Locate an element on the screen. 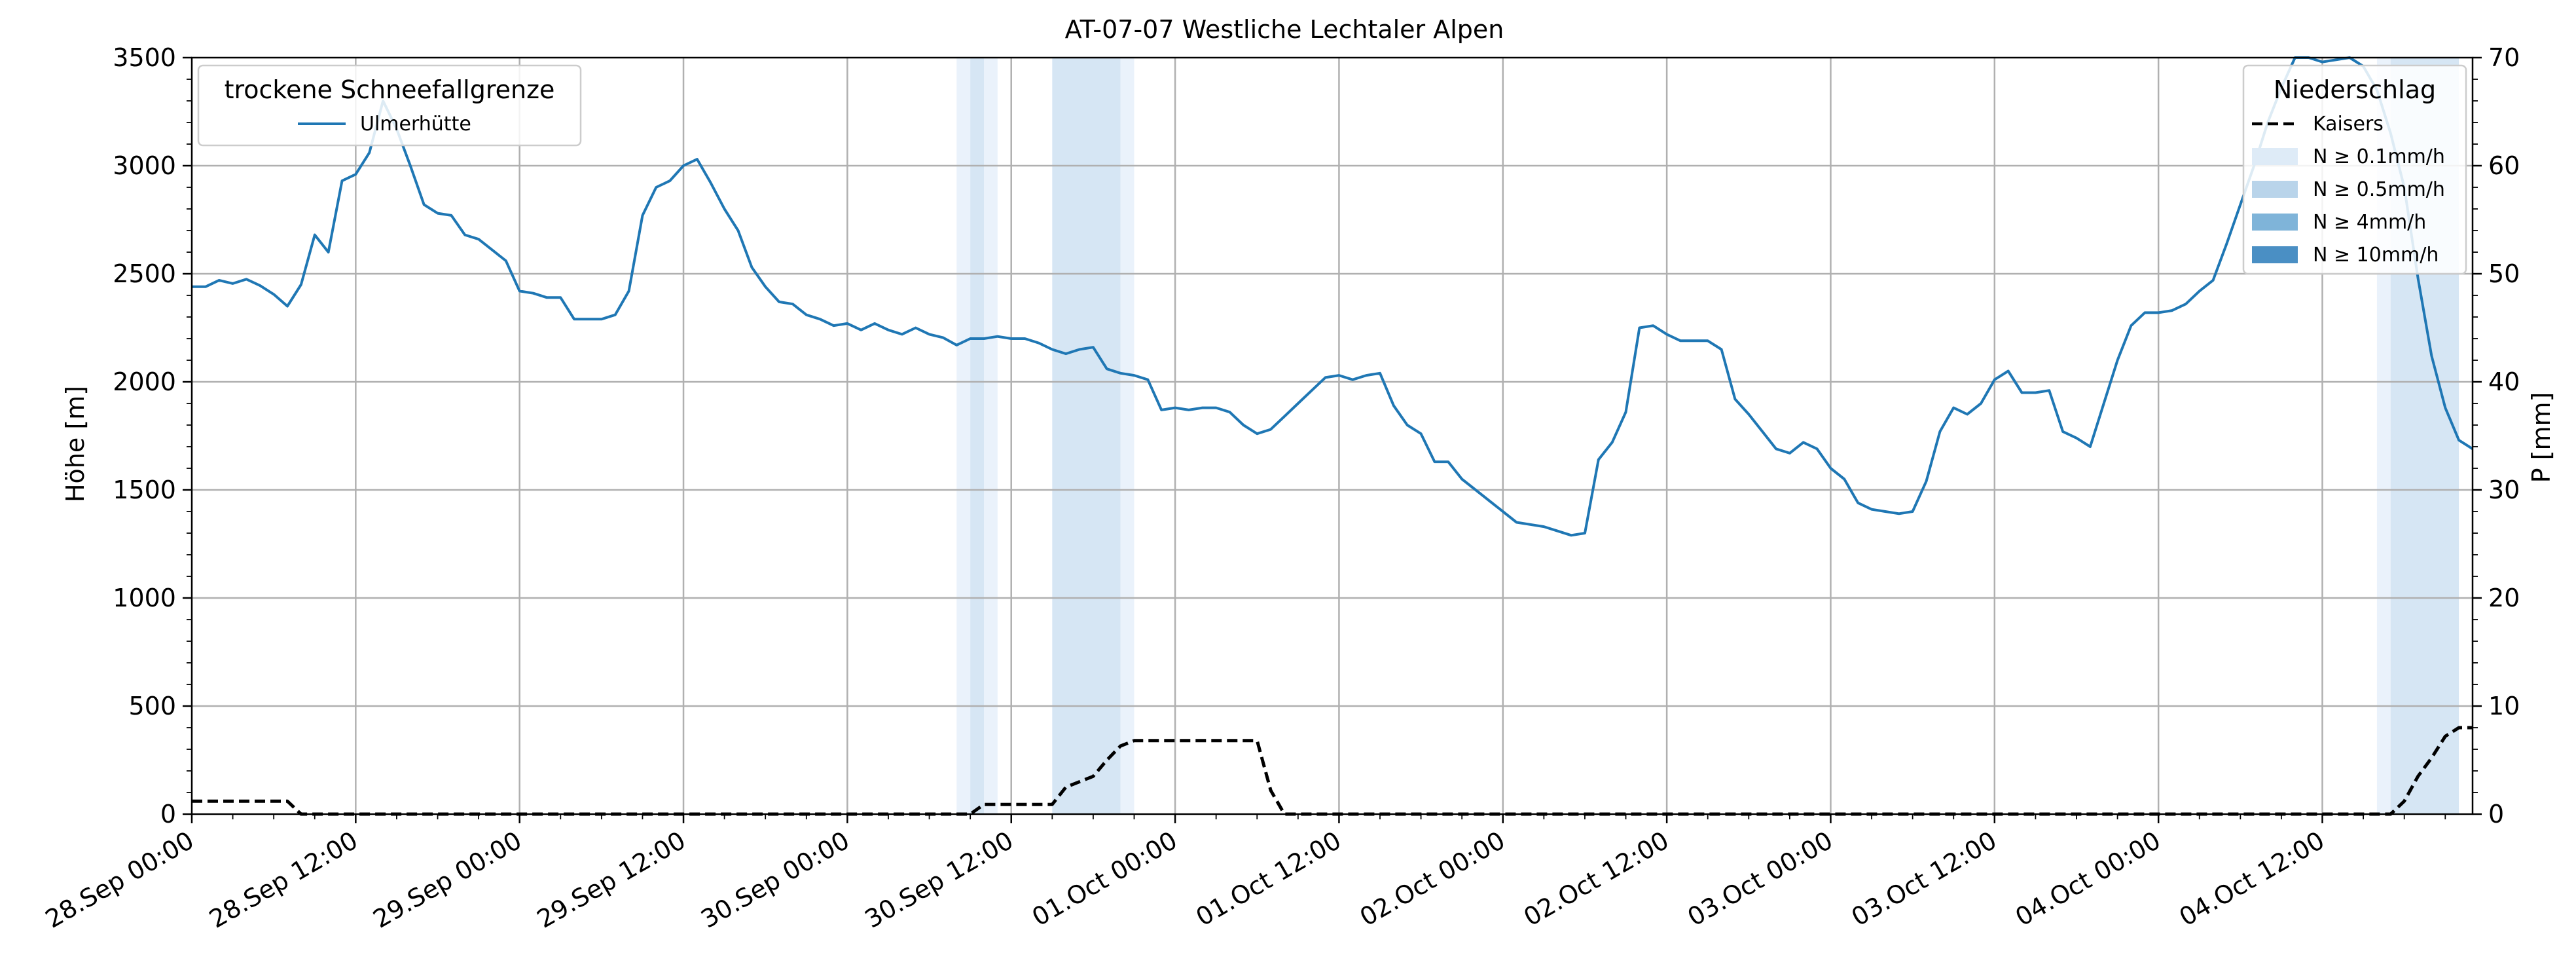 The image size is (2576, 970). y2-tick-label-6: 60 is located at coordinates (2504, 165).